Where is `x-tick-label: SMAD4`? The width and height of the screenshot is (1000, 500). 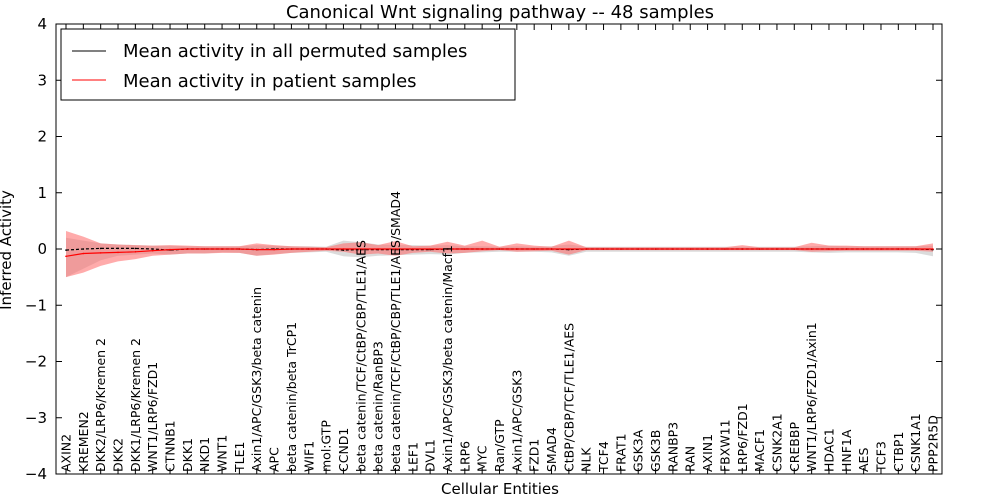
x-tick-label: SMAD4 is located at coordinates (551, 449).